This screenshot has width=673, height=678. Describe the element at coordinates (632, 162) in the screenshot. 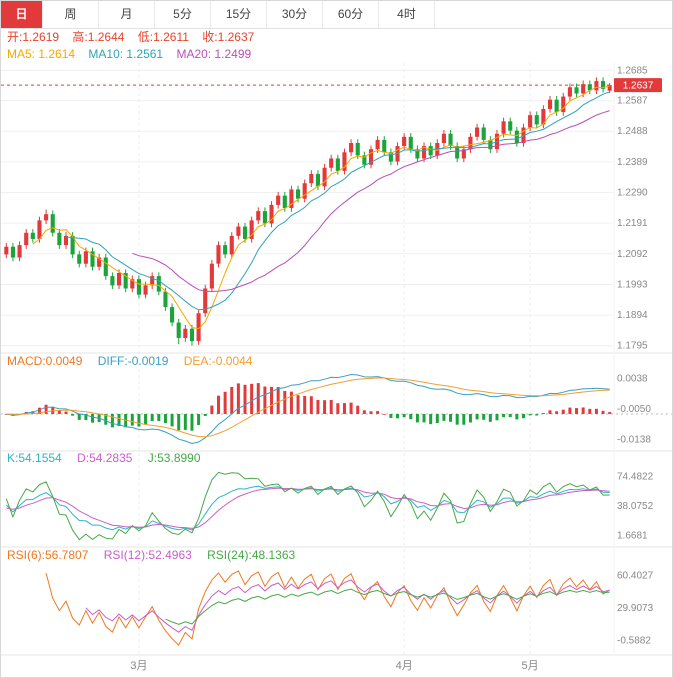

I see `price-axis-label: 1.2389` at that location.